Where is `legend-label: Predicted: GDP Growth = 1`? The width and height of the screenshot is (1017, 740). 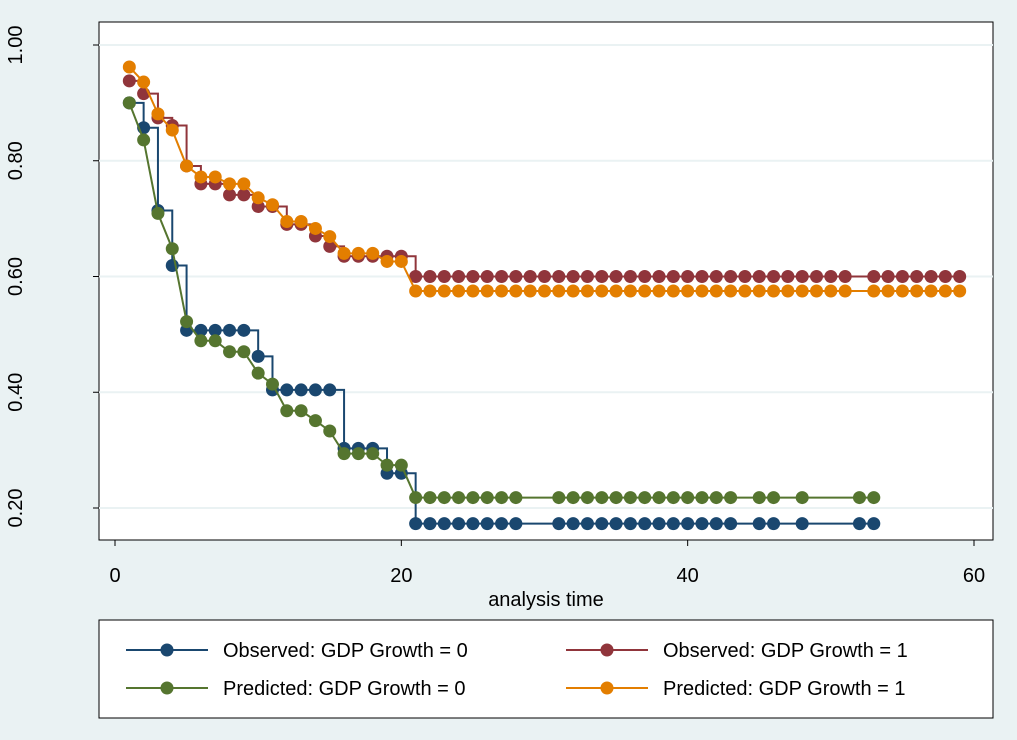 legend-label: Predicted: GDP Growth = 1 is located at coordinates (784, 689).